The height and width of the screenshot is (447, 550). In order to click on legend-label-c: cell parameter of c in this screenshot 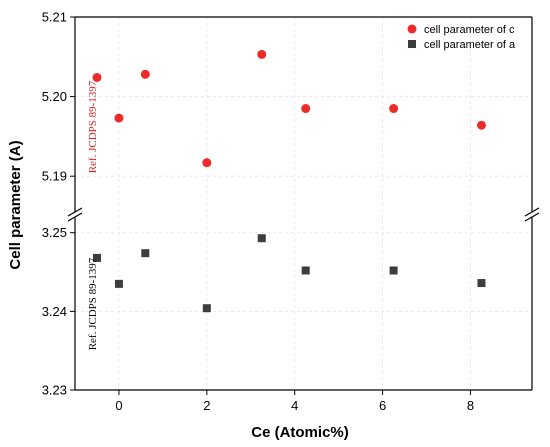, I will do `click(469, 30)`.